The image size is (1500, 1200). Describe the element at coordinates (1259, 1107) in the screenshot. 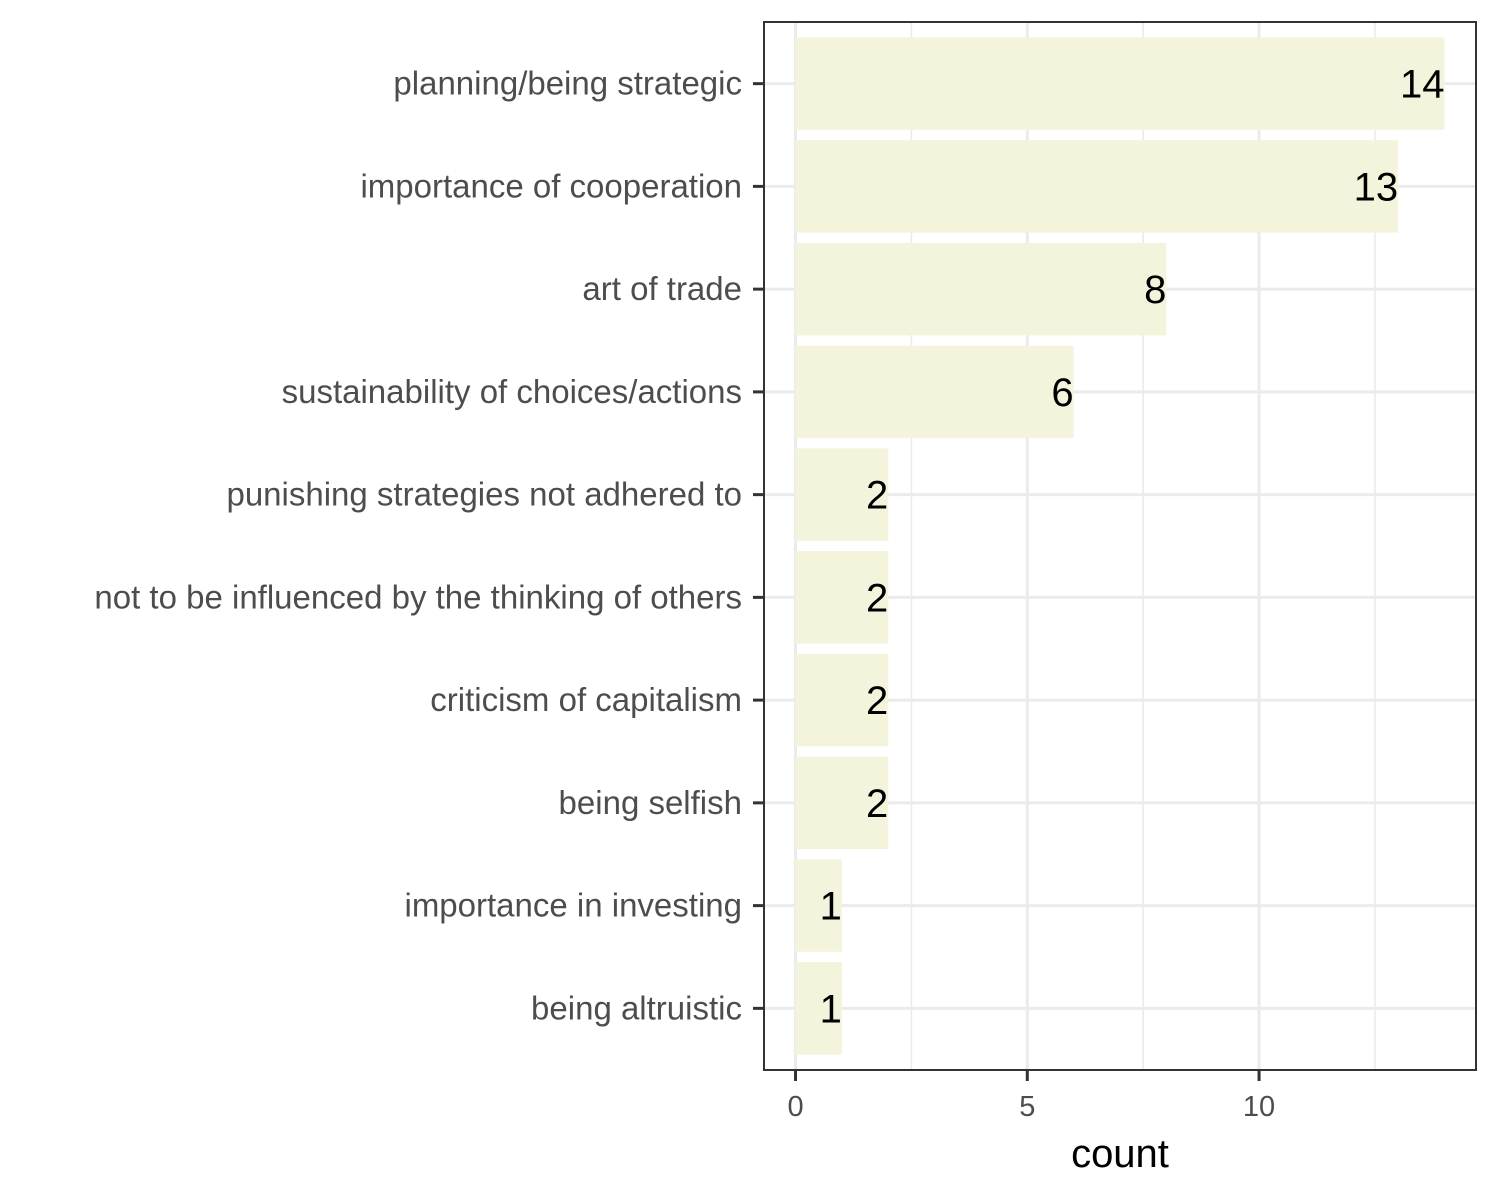

I see `x-tick-label: 10` at that location.